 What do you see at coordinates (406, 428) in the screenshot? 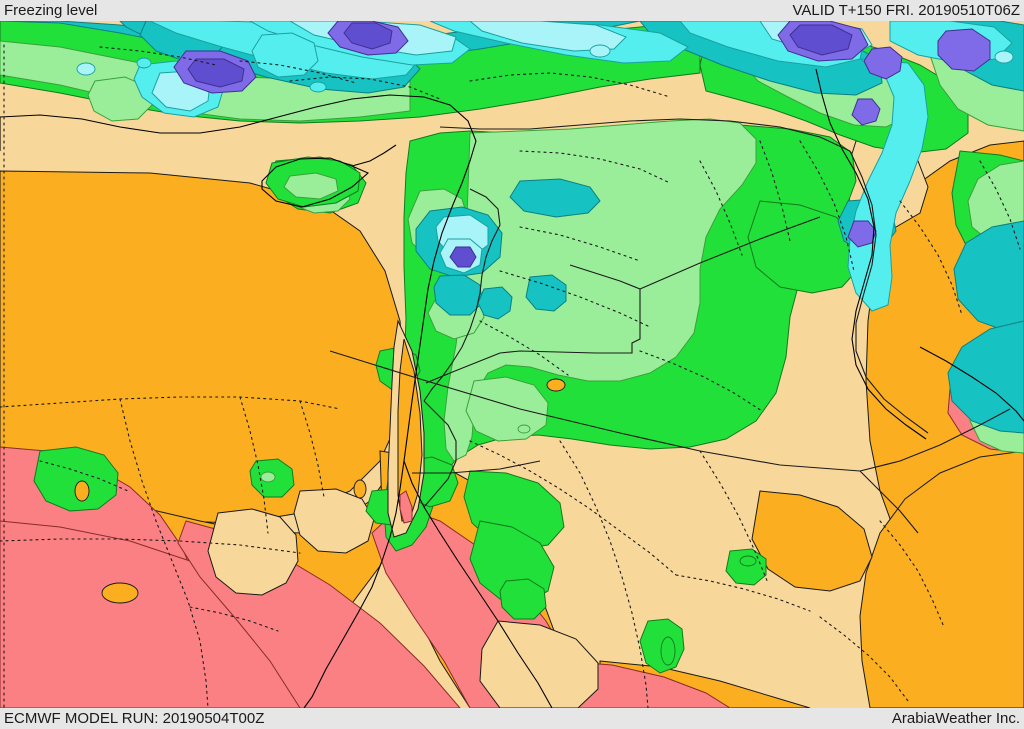
I see `sinai-red-sea-strip` at bounding box center [406, 428].